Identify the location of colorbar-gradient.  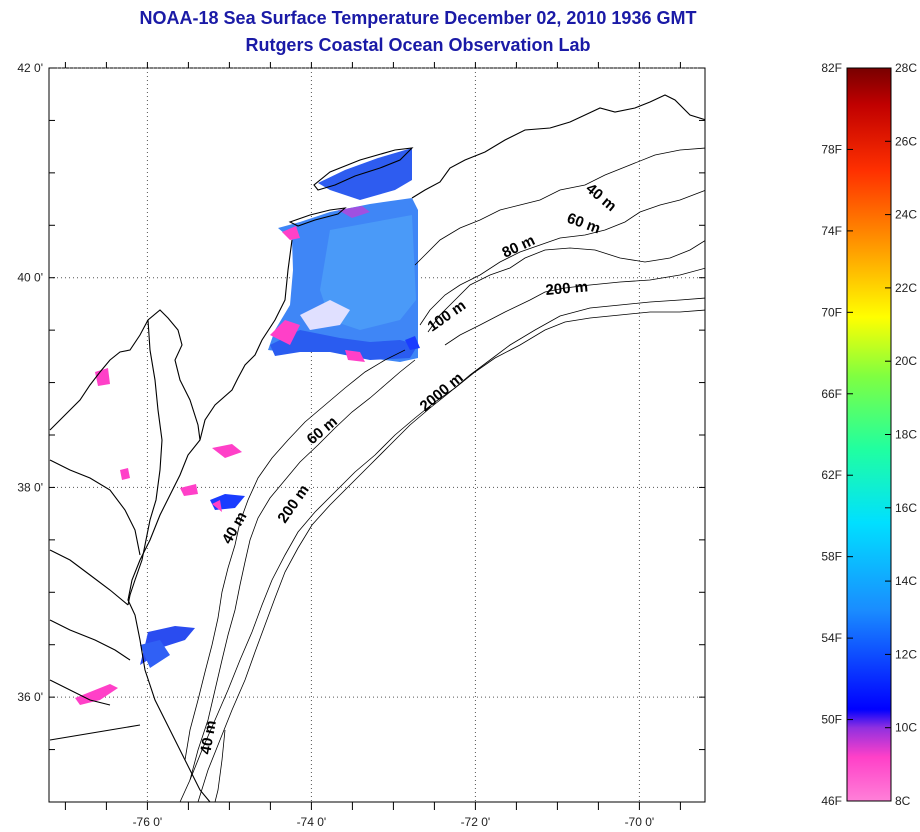
(869, 434).